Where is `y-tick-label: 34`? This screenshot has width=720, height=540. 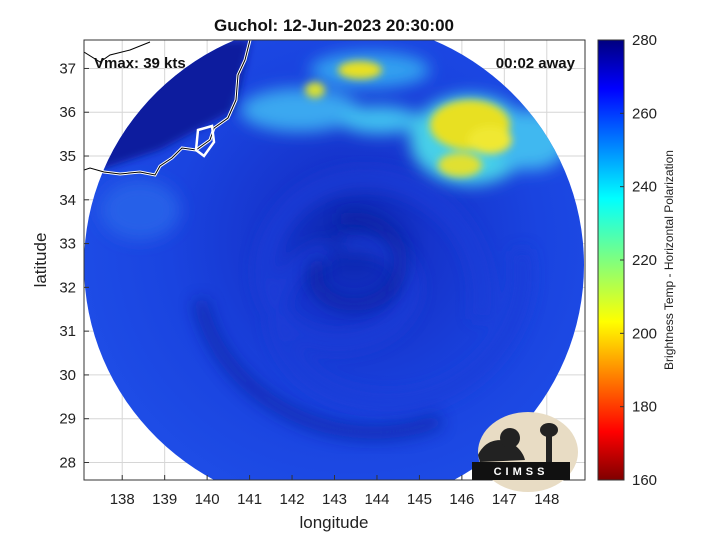
y-tick-label: 34 is located at coordinates (67, 200).